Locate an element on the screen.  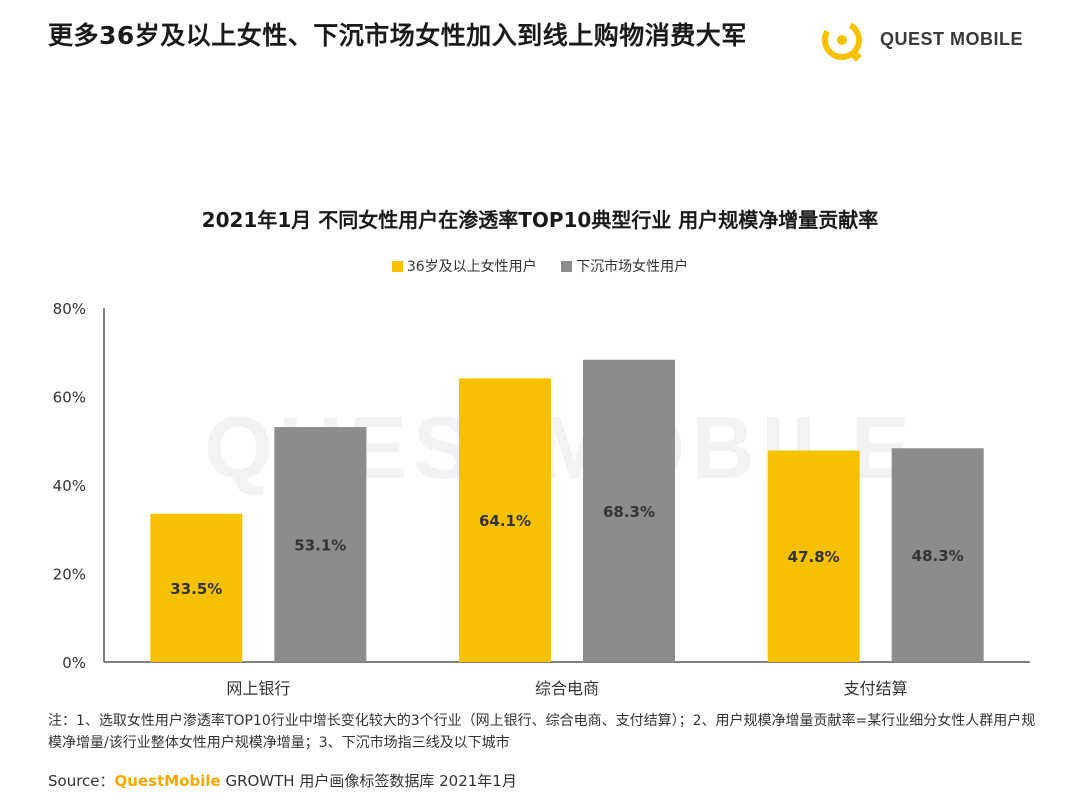
questmobile-logo: QUEST MOBILE is located at coordinates (928, 40).